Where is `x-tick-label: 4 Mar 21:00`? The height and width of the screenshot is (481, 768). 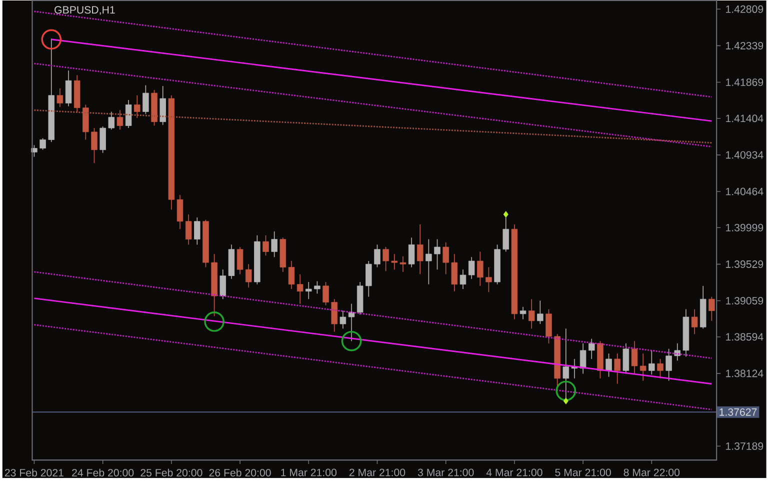
x-tick-label: 4 Mar 21:00 is located at coordinates (514, 472).